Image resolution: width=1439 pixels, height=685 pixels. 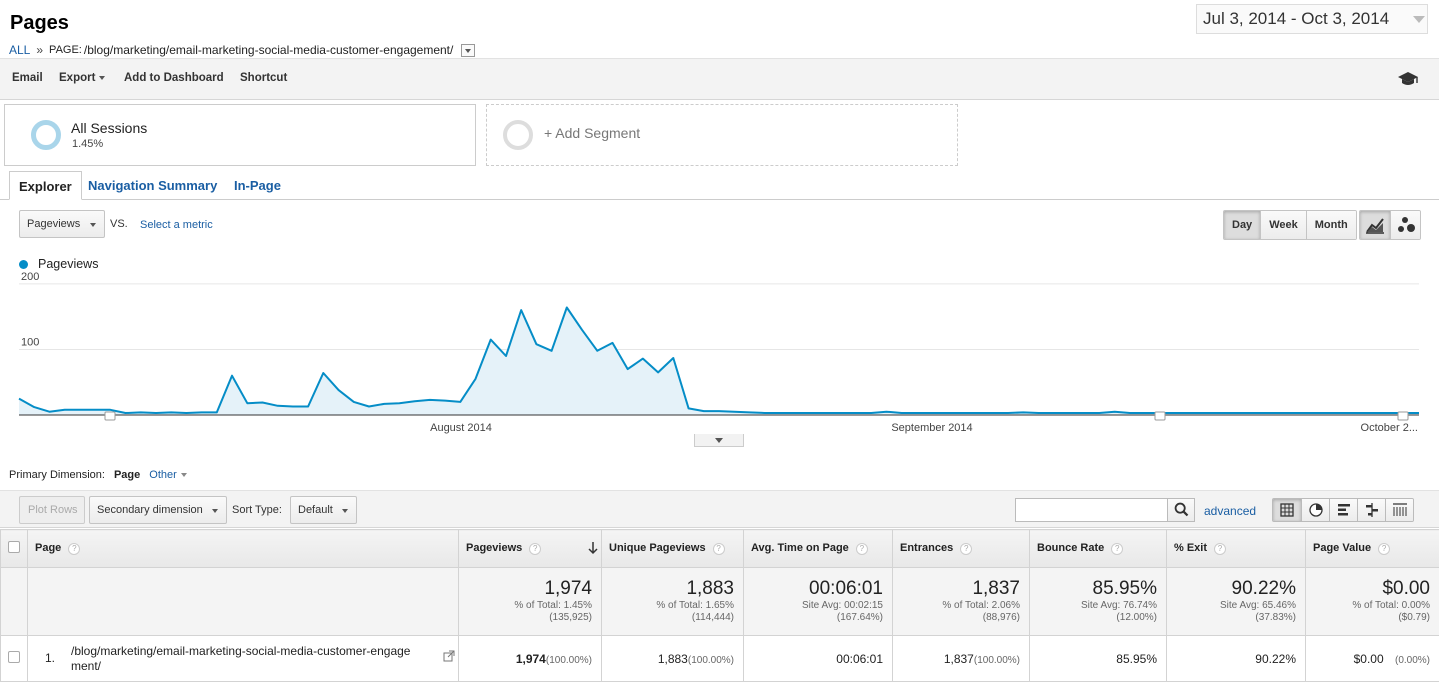 I want to click on page-title: Pages, so click(x=39, y=23).